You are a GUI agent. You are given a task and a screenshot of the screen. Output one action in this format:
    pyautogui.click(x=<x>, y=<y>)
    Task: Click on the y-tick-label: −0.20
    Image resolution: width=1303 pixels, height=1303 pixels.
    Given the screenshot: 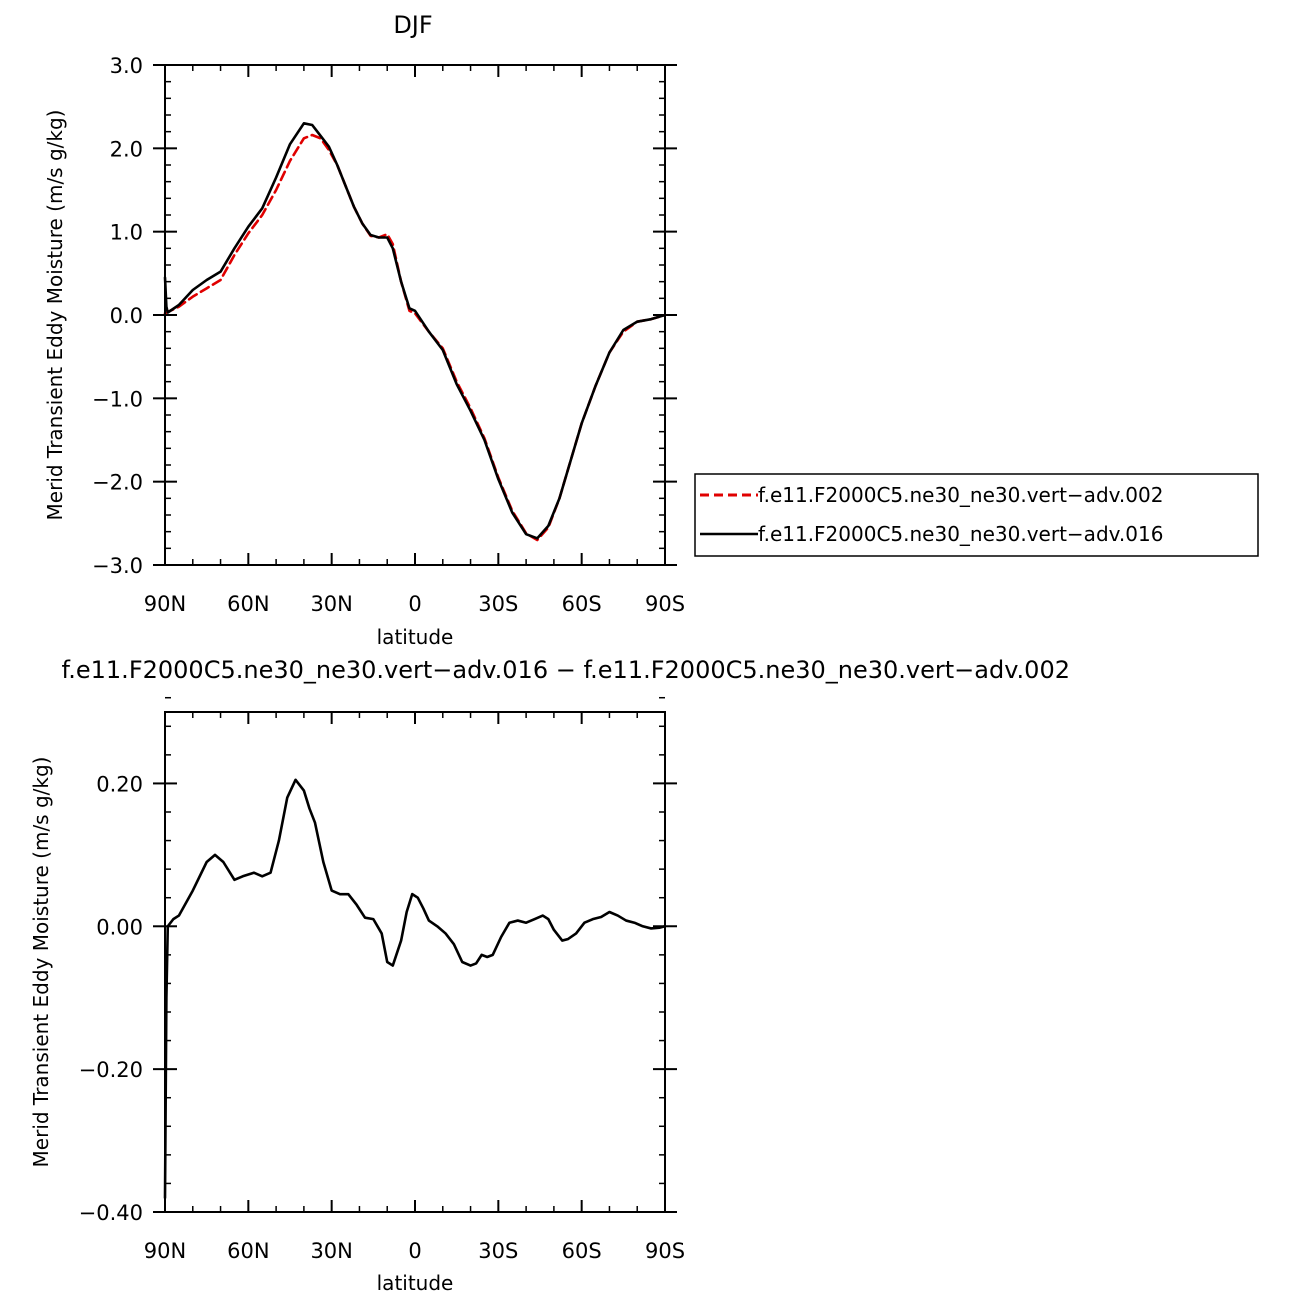 What is the action you would take?
    pyautogui.click(x=111, y=1070)
    